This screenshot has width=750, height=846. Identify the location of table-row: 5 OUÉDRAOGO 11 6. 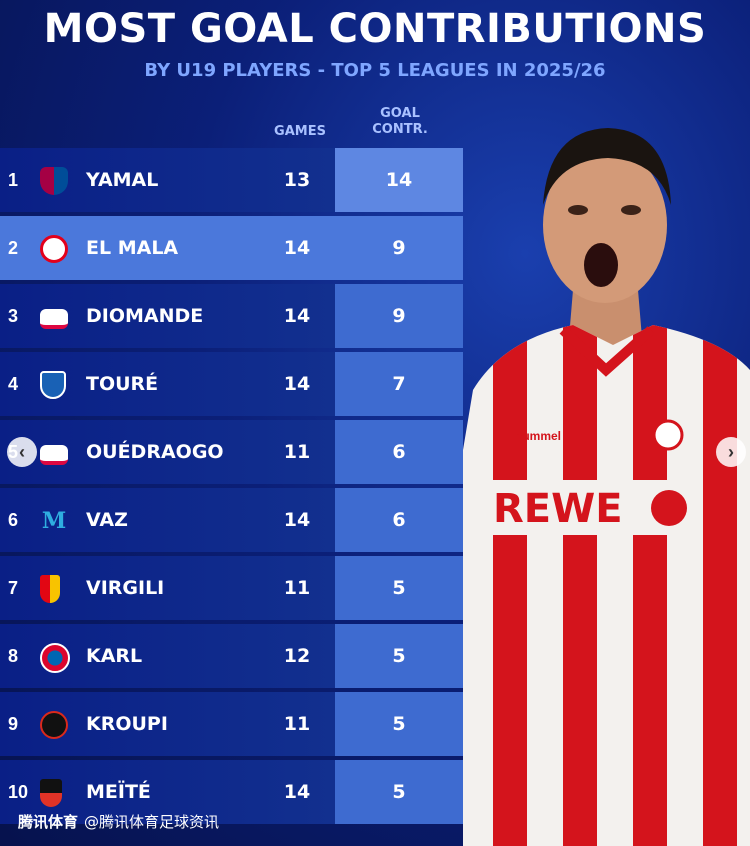
(231, 452).